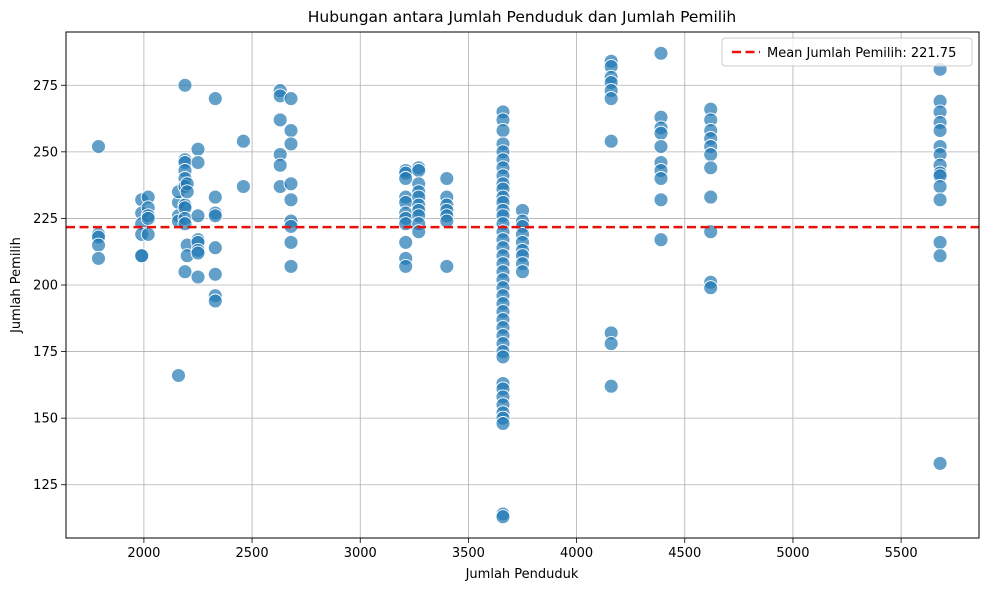 This screenshot has height=590, width=989. What do you see at coordinates (468, 553) in the screenshot?
I see `x-tick-label: 3500` at bounding box center [468, 553].